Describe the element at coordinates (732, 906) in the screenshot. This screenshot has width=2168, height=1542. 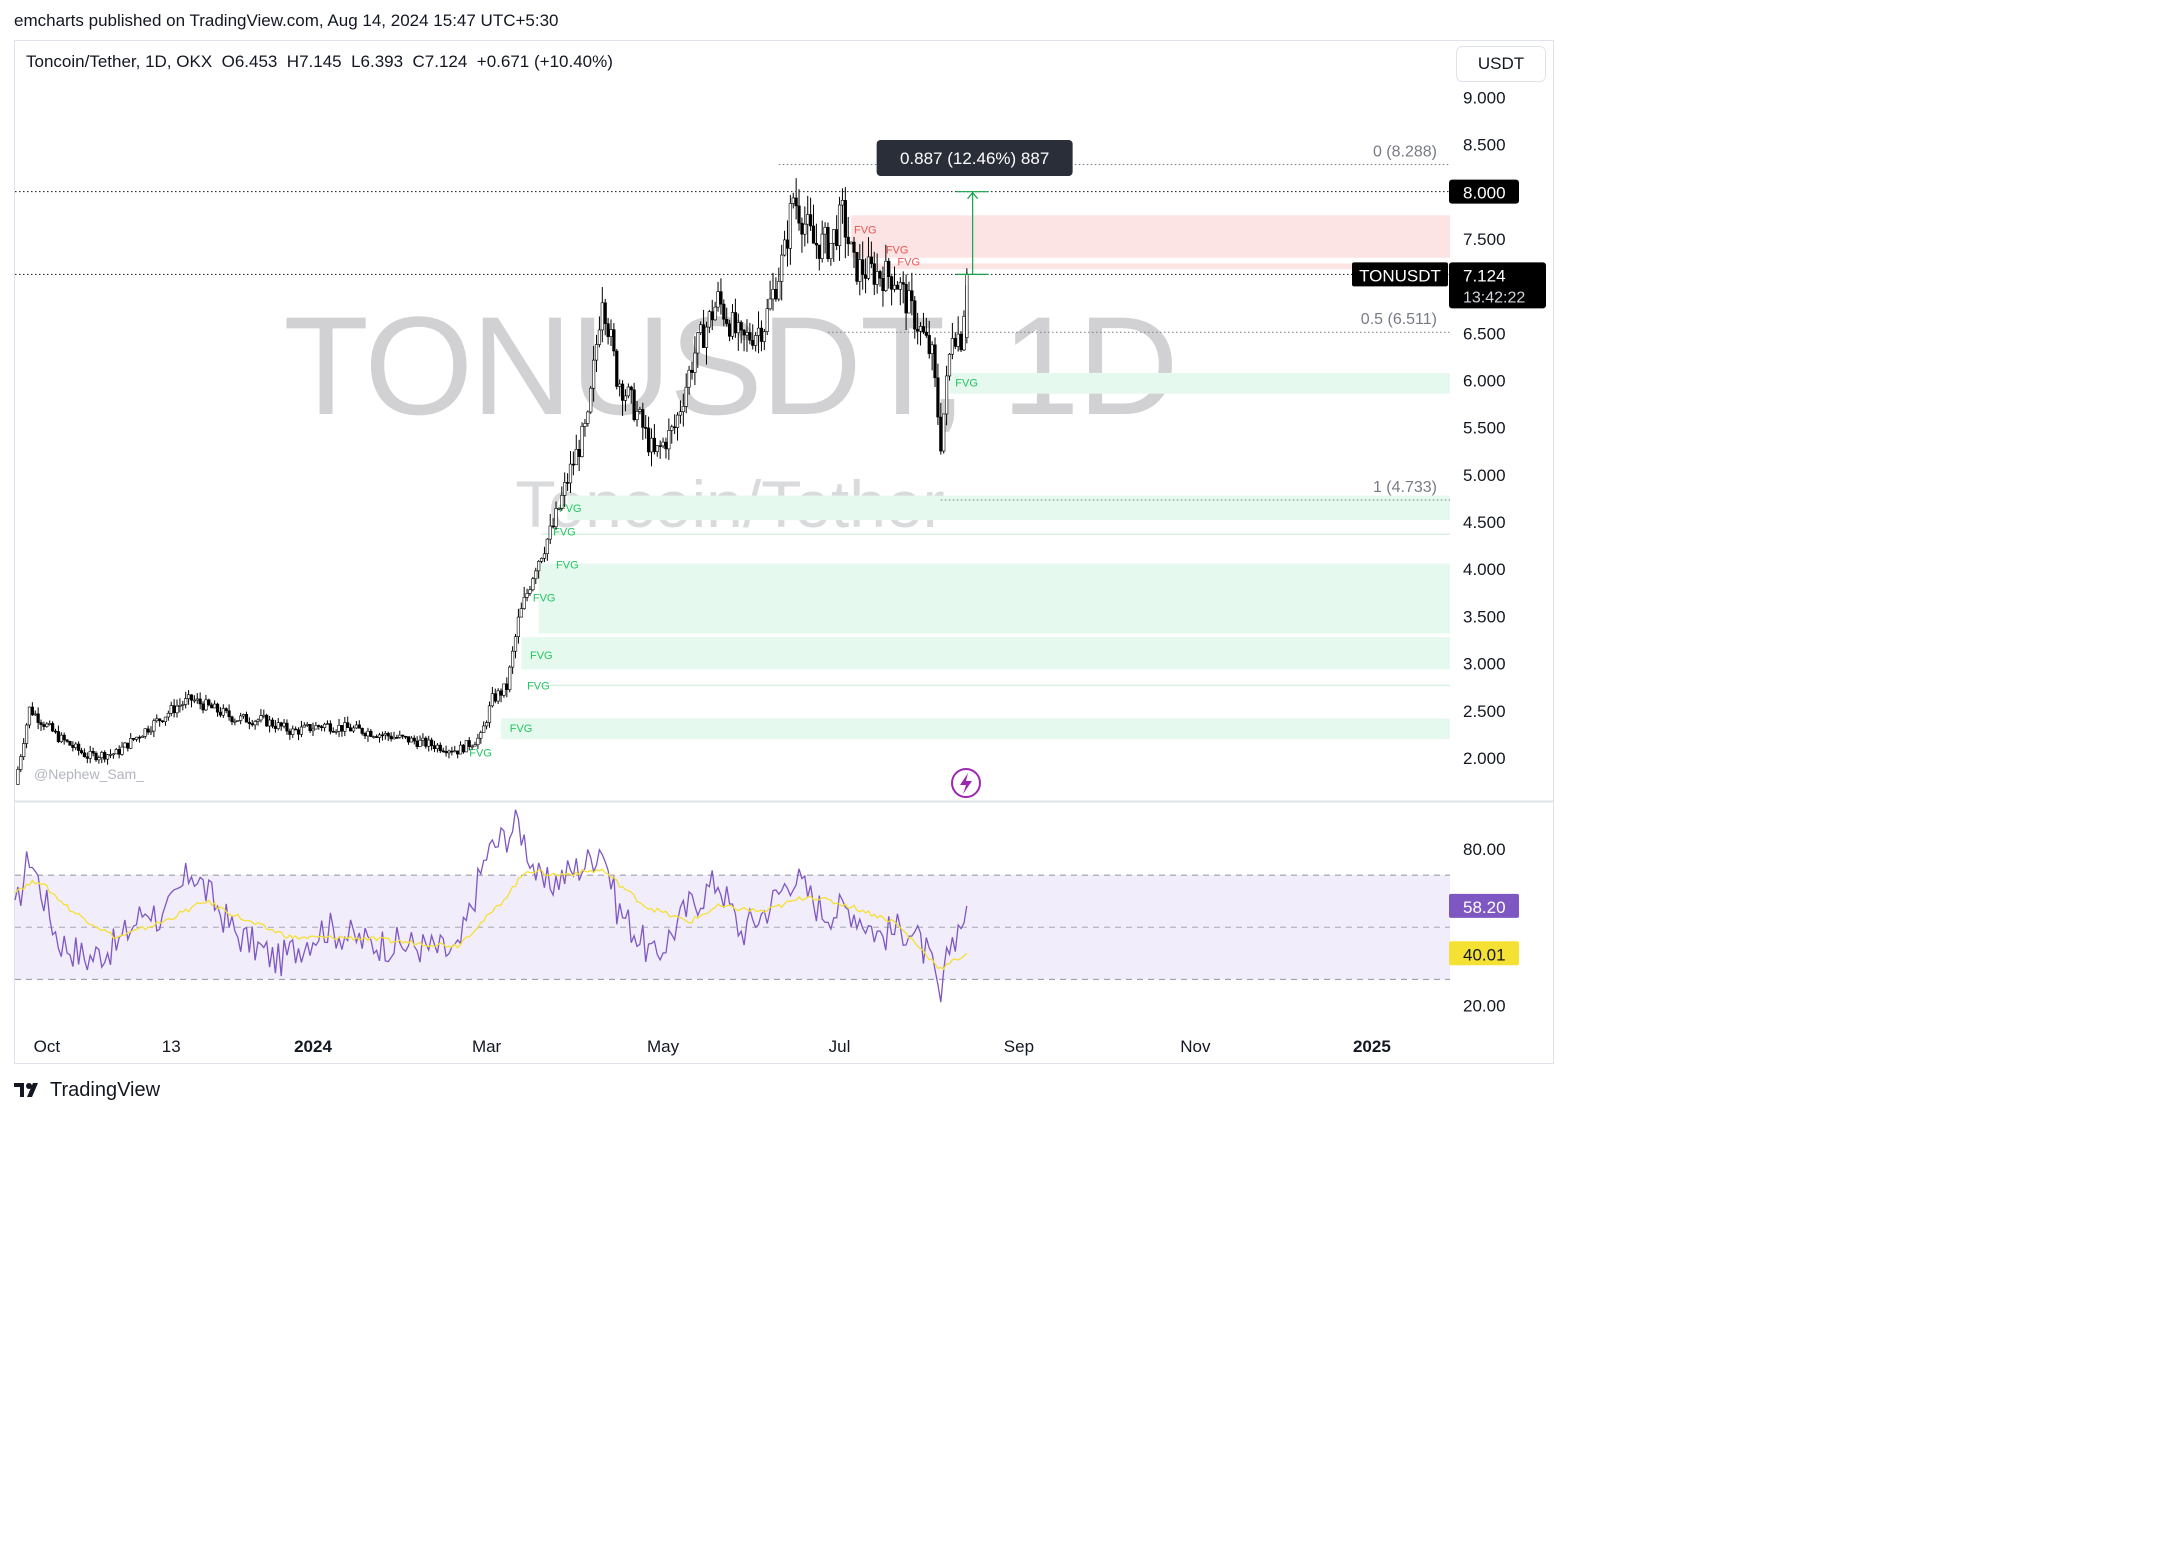
I see `rsi-pane` at that location.